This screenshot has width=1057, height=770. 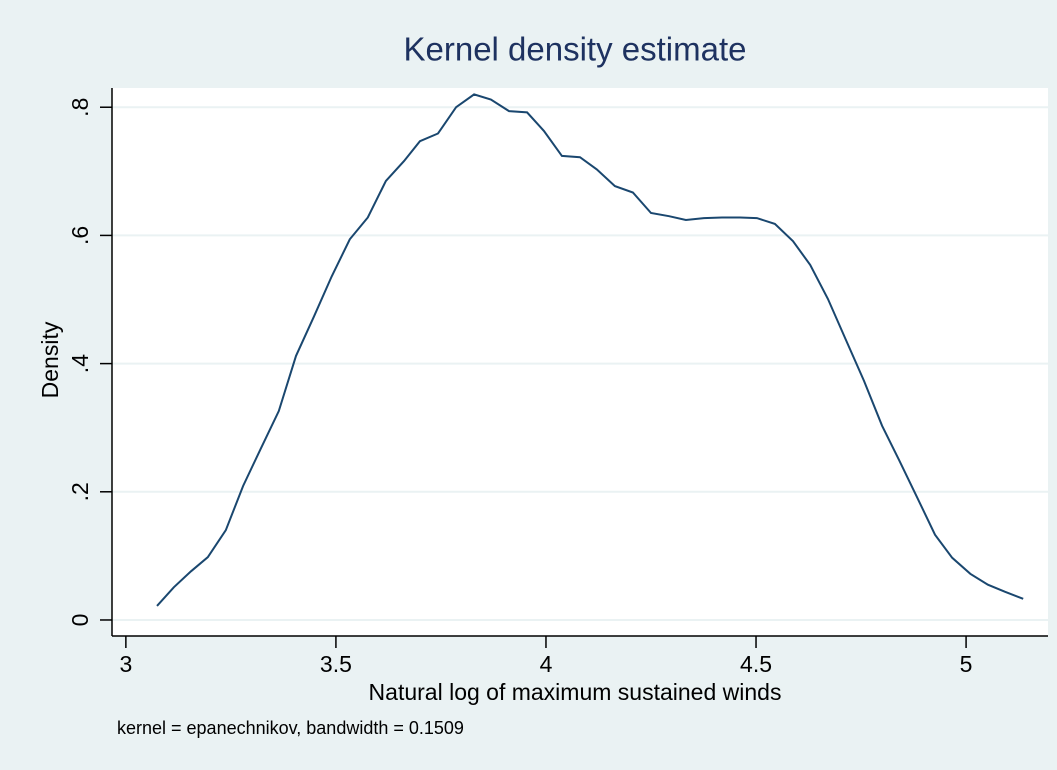 I want to click on x-axis-label: Natural log of maximum sustained winds, so click(x=575, y=692).